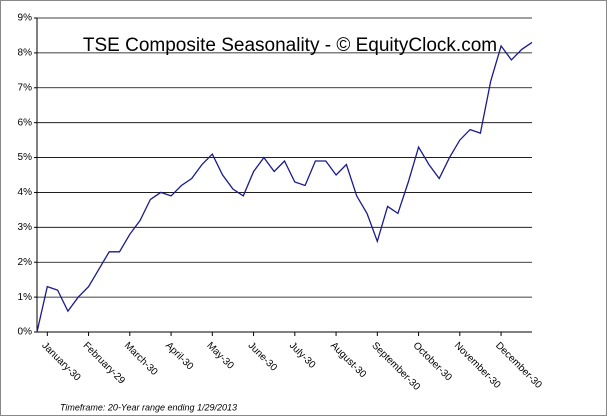 The height and width of the screenshot is (418, 609). What do you see at coordinates (25, 192) in the screenshot?
I see `y-tick-label: 4%` at bounding box center [25, 192].